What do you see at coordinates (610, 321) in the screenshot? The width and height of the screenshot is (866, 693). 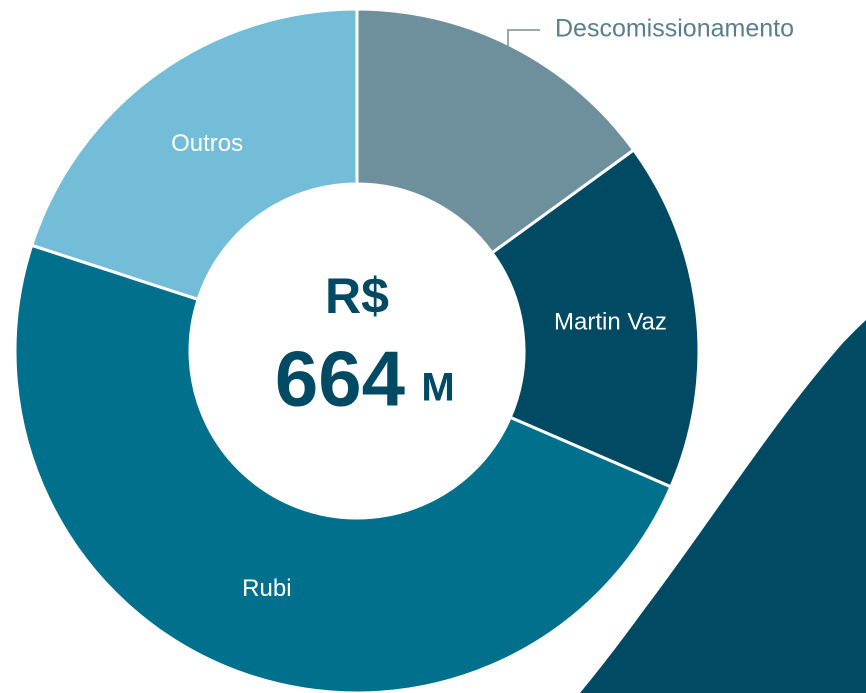 I see `slice-label: Martin Vaz` at bounding box center [610, 321].